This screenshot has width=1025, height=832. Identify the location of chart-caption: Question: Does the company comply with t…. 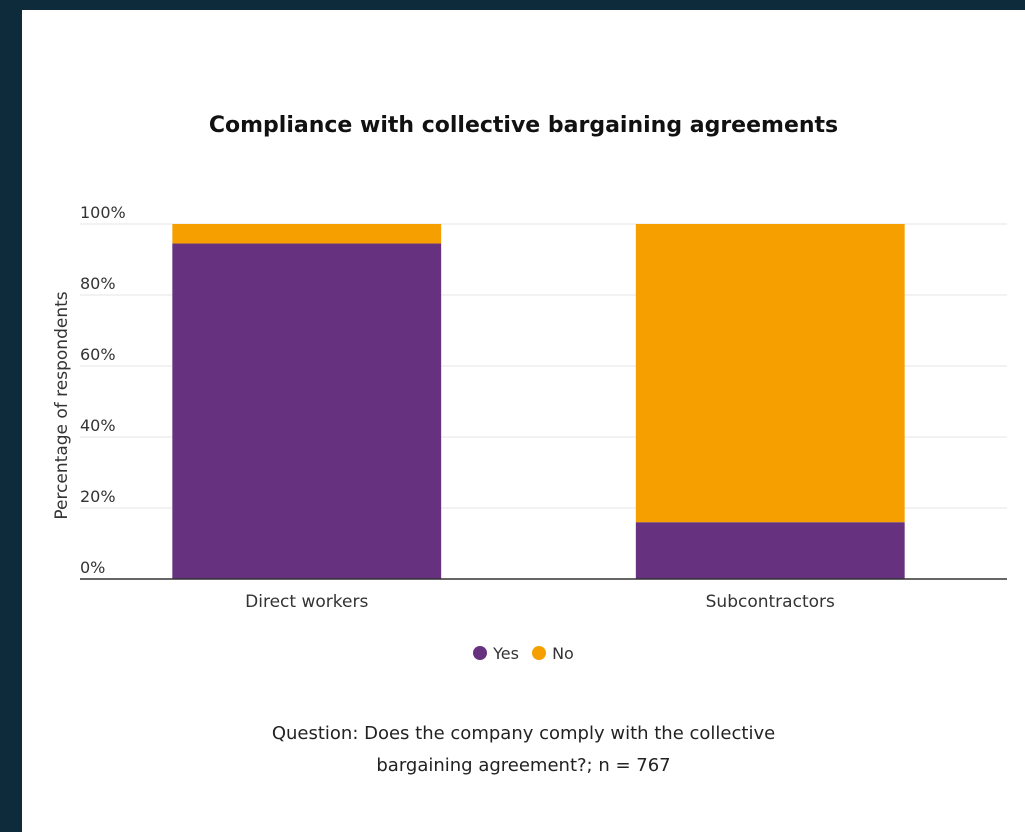
(523, 750).